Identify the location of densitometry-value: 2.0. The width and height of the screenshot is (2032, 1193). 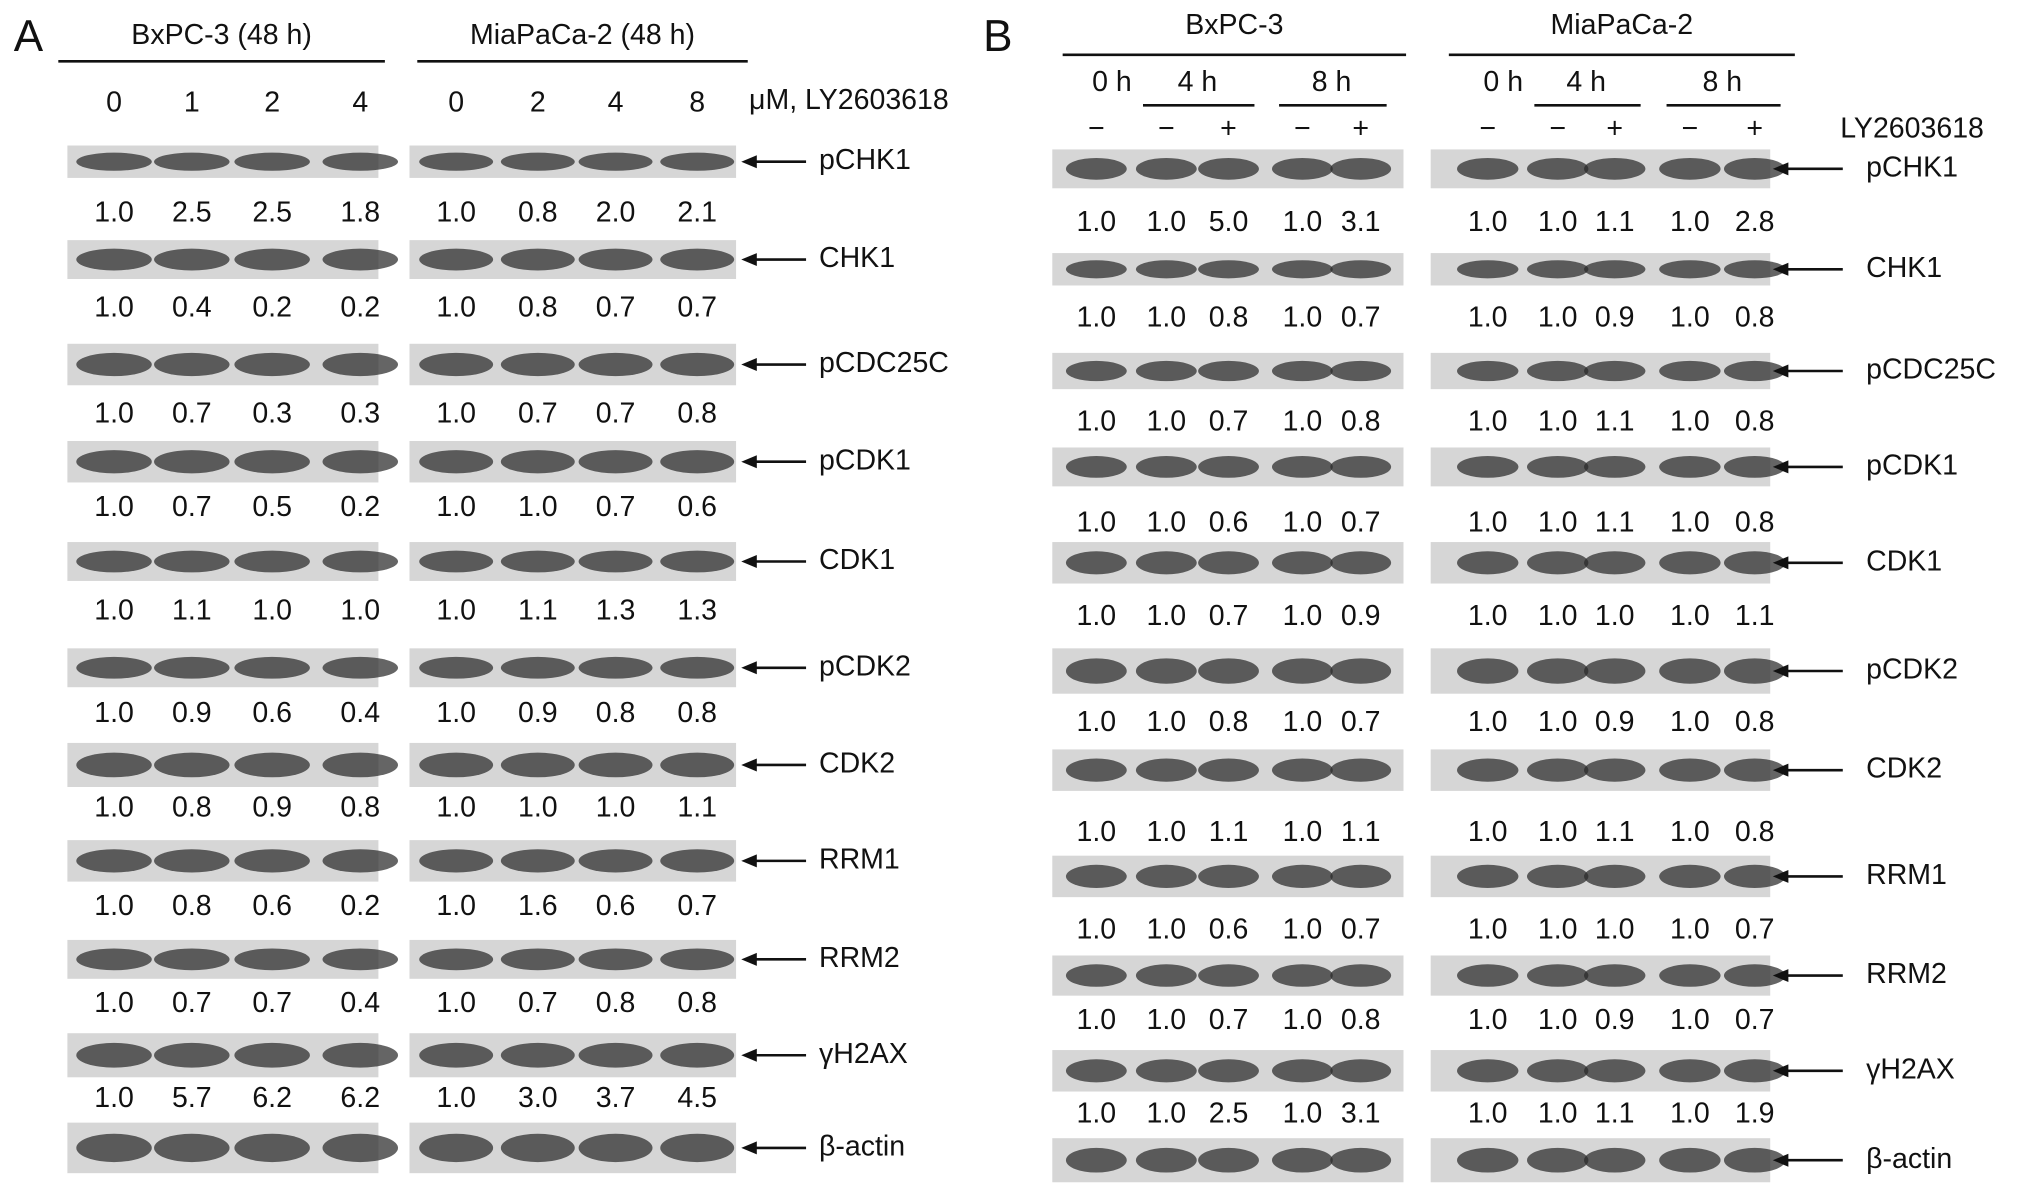
(616, 213).